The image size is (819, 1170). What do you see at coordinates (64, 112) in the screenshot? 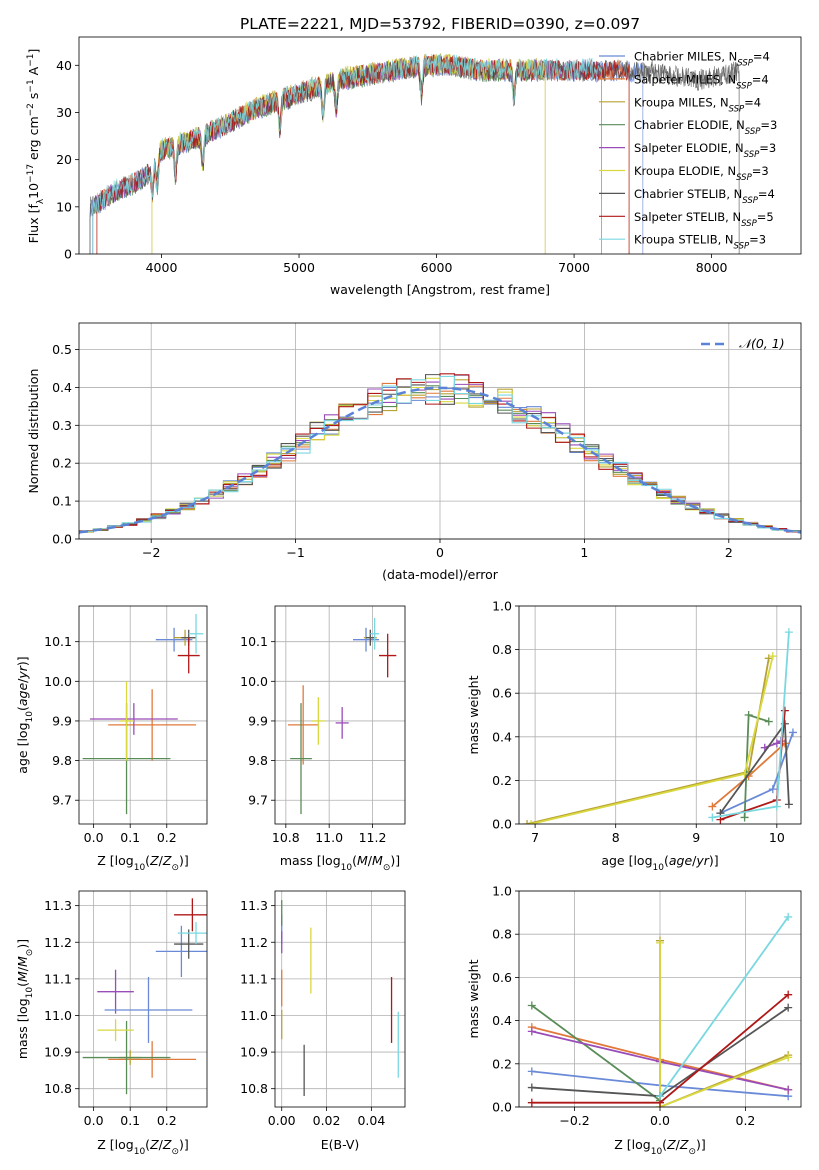
I see `y-tick-label: 30` at bounding box center [64, 112].